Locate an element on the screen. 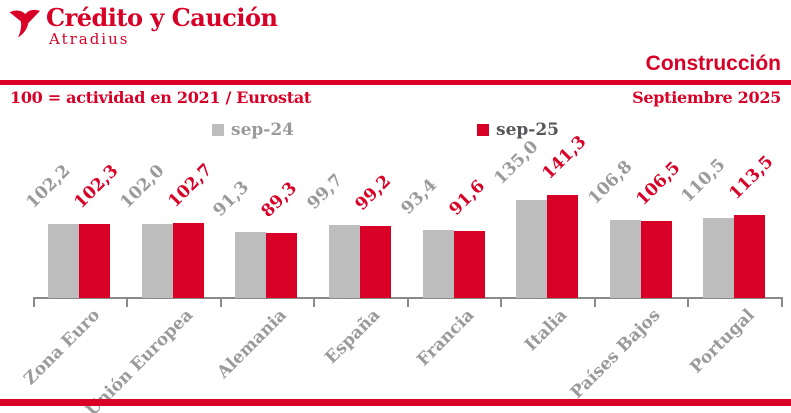 The height and width of the screenshot is (413, 791). section-title: Construcción is located at coordinates (713, 63).